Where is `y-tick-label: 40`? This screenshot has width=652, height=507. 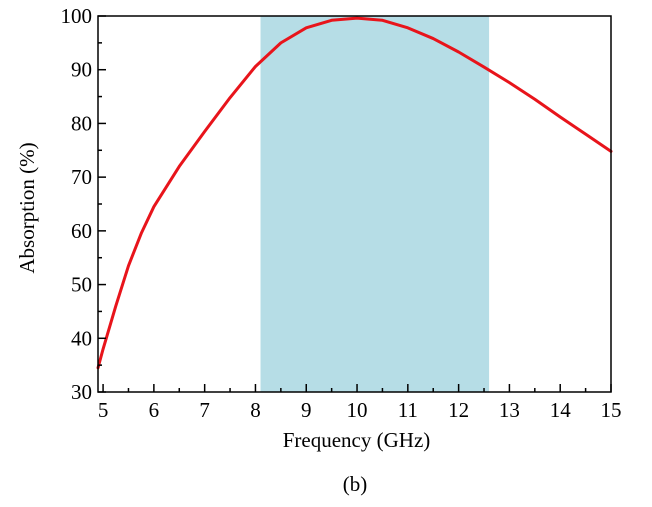
y-tick-label: 40 is located at coordinates (81, 338).